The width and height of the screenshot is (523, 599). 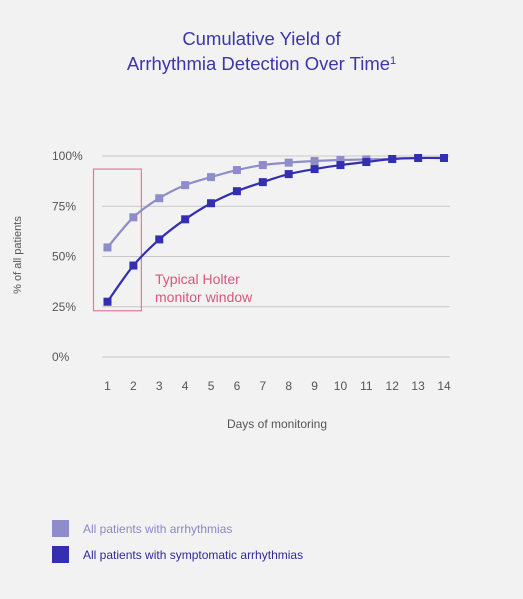 What do you see at coordinates (197, 279) in the screenshot?
I see `annotation-line1: Typical Holter` at bounding box center [197, 279].